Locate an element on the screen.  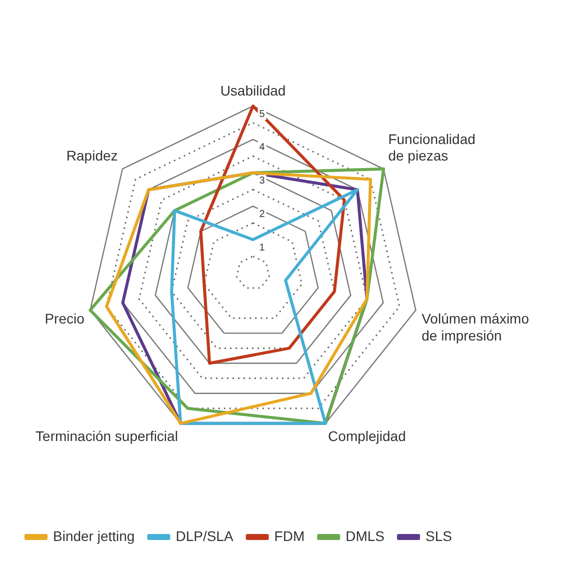
spoke-label: Funcionalidad de piezas is located at coordinates (432, 147).